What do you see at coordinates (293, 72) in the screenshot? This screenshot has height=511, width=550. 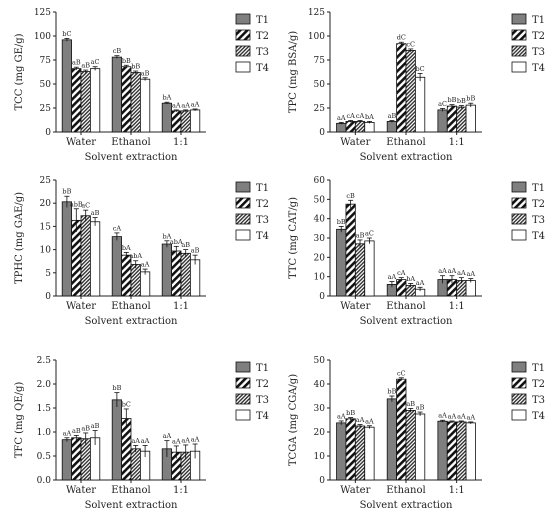 I see `y-axis-title: TPC (mg BSA/g)` at bounding box center [293, 72].